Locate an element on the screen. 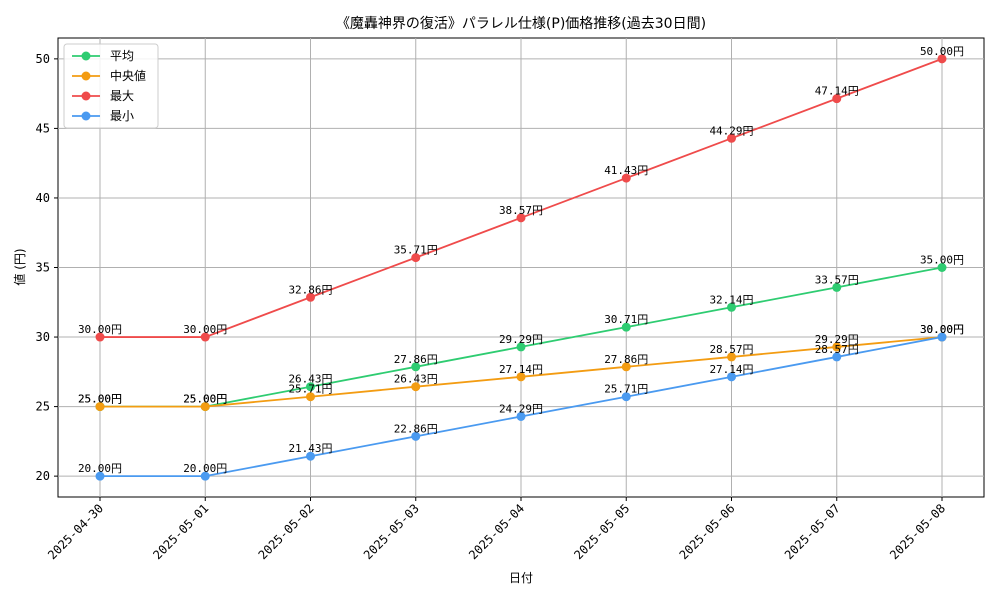 Image resolution: width=1000 pixels, height=600 pixels. data-label: 24.29円 is located at coordinates (521, 408).